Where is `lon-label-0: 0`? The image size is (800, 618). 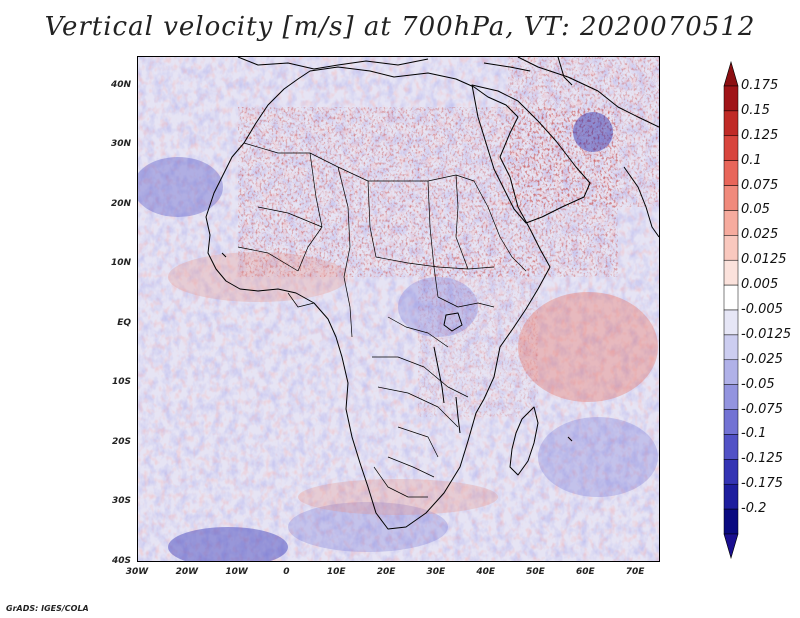
lon-label-0: 0 is located at coordinates (286, 572).